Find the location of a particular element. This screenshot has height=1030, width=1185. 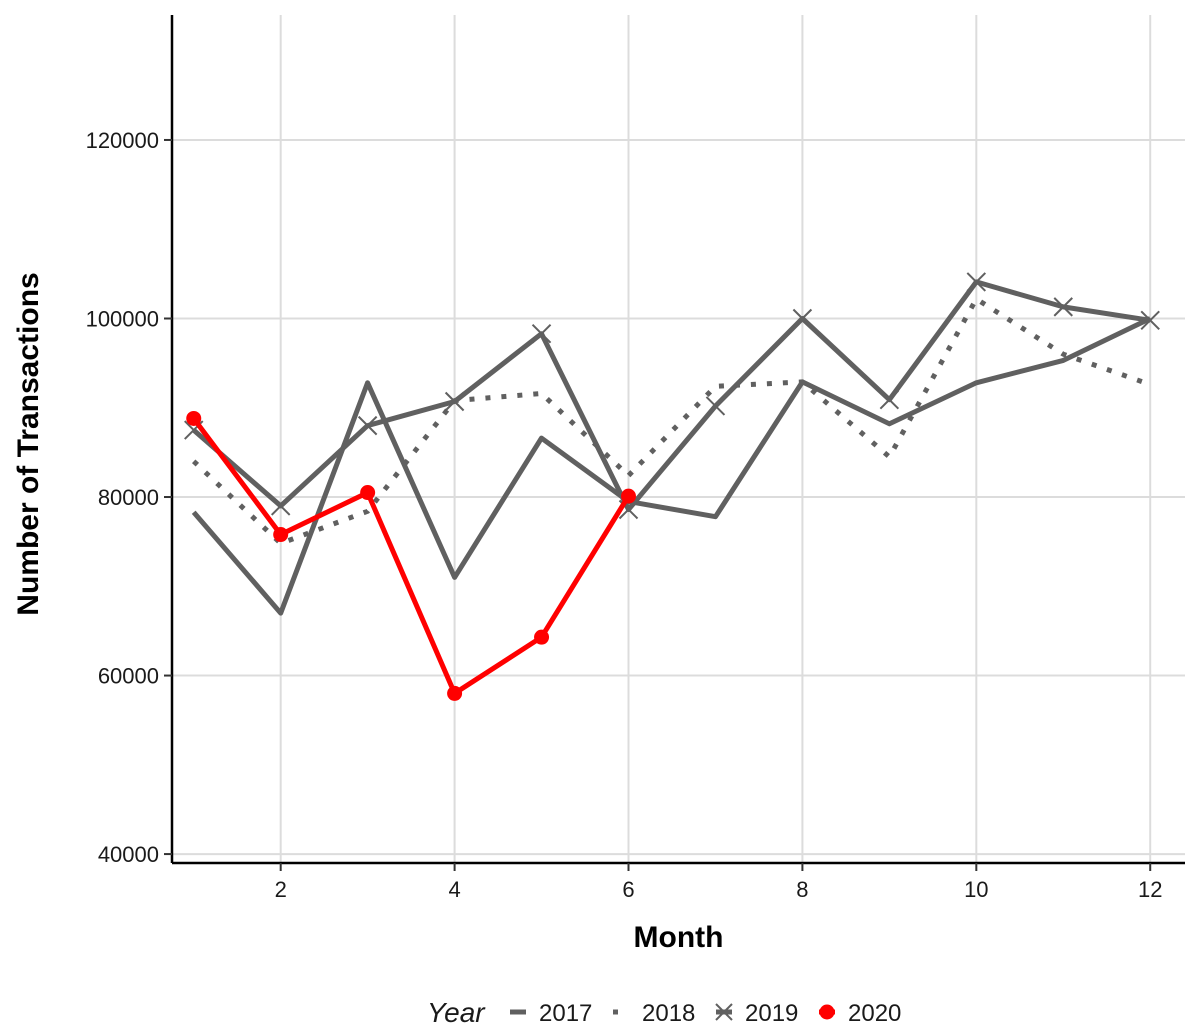

legend-label-2020: 2020 is located at coordinates (874, 1013).